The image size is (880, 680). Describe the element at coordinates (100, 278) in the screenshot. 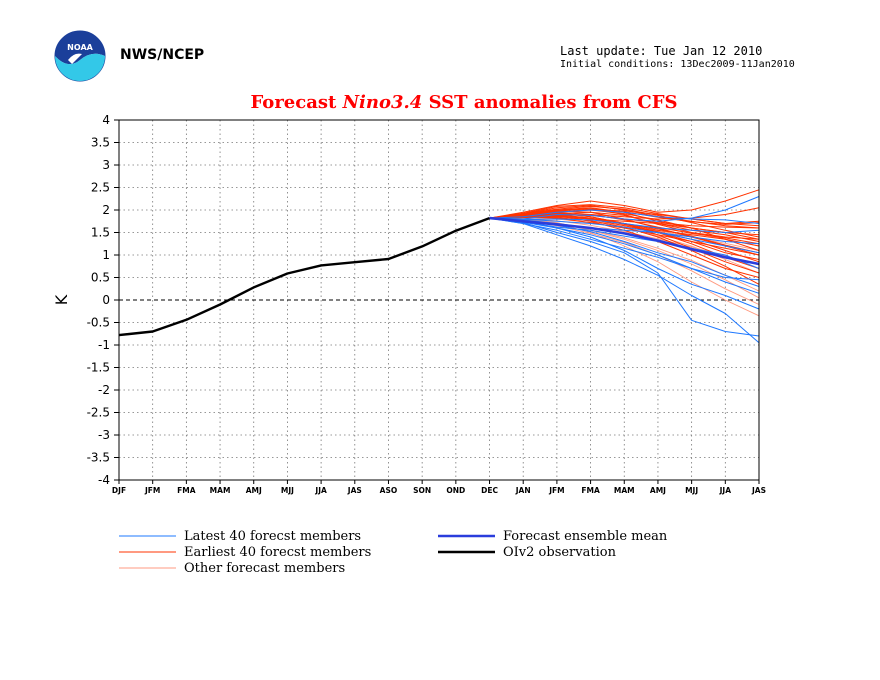

I see `y-tick-label: 0.5` at that location.